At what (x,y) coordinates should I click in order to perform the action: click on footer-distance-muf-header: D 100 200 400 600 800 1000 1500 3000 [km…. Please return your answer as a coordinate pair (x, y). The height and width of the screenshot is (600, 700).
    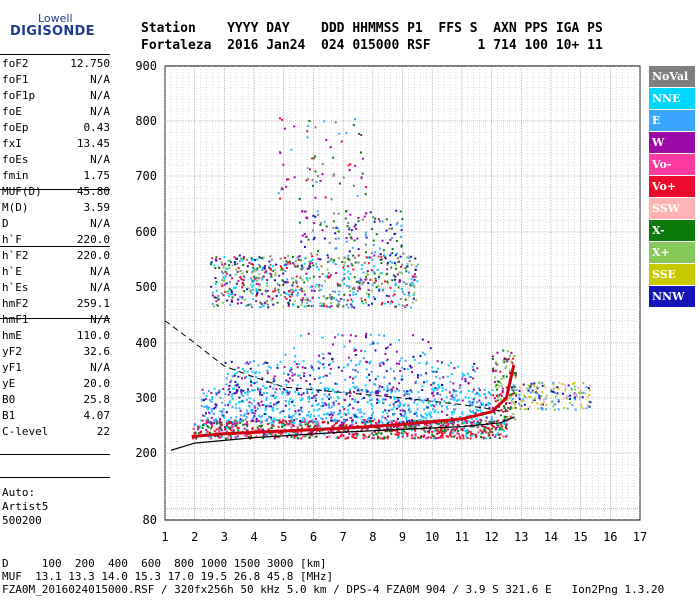
    Looking at the image, I should click on (164, 563).